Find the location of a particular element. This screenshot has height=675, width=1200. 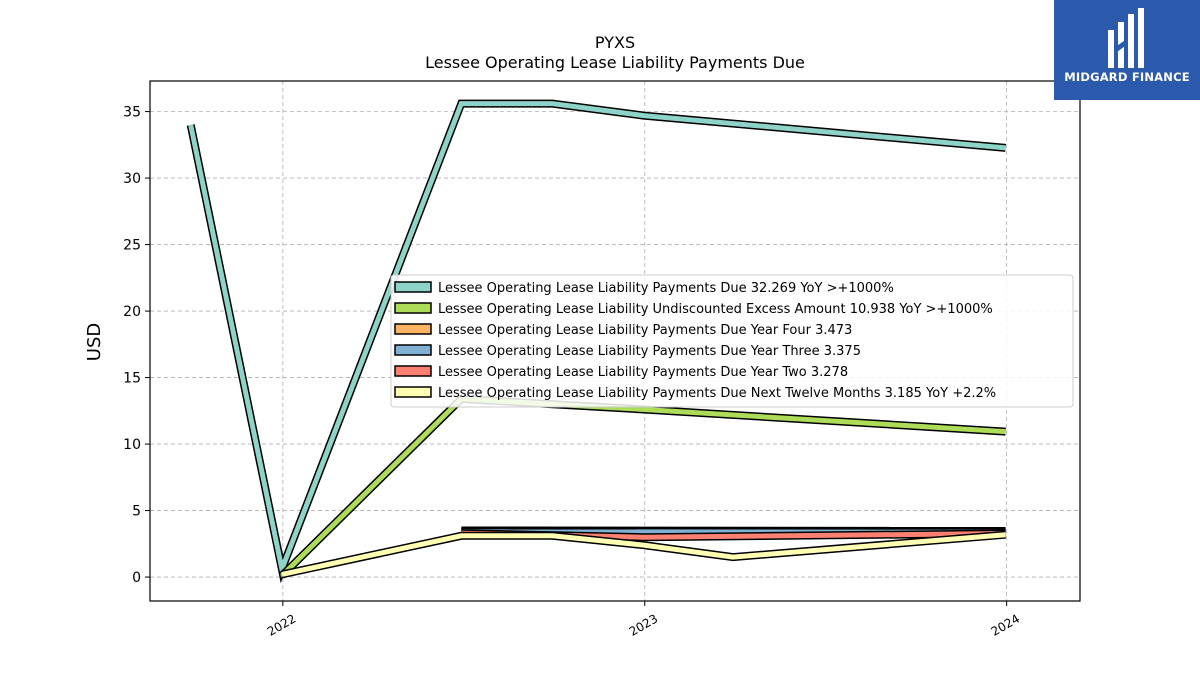

x-tick-label: 2024 is located at coordinates (1005, 624).